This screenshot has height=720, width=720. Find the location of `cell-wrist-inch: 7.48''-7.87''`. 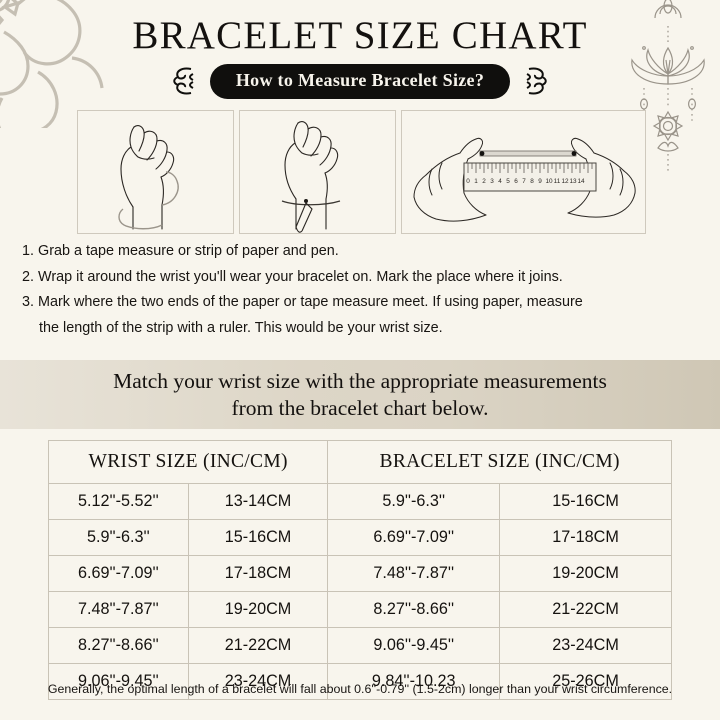

cell-wrist-inch: 7.48''-7.87'' is located at coordinates (118, 609).